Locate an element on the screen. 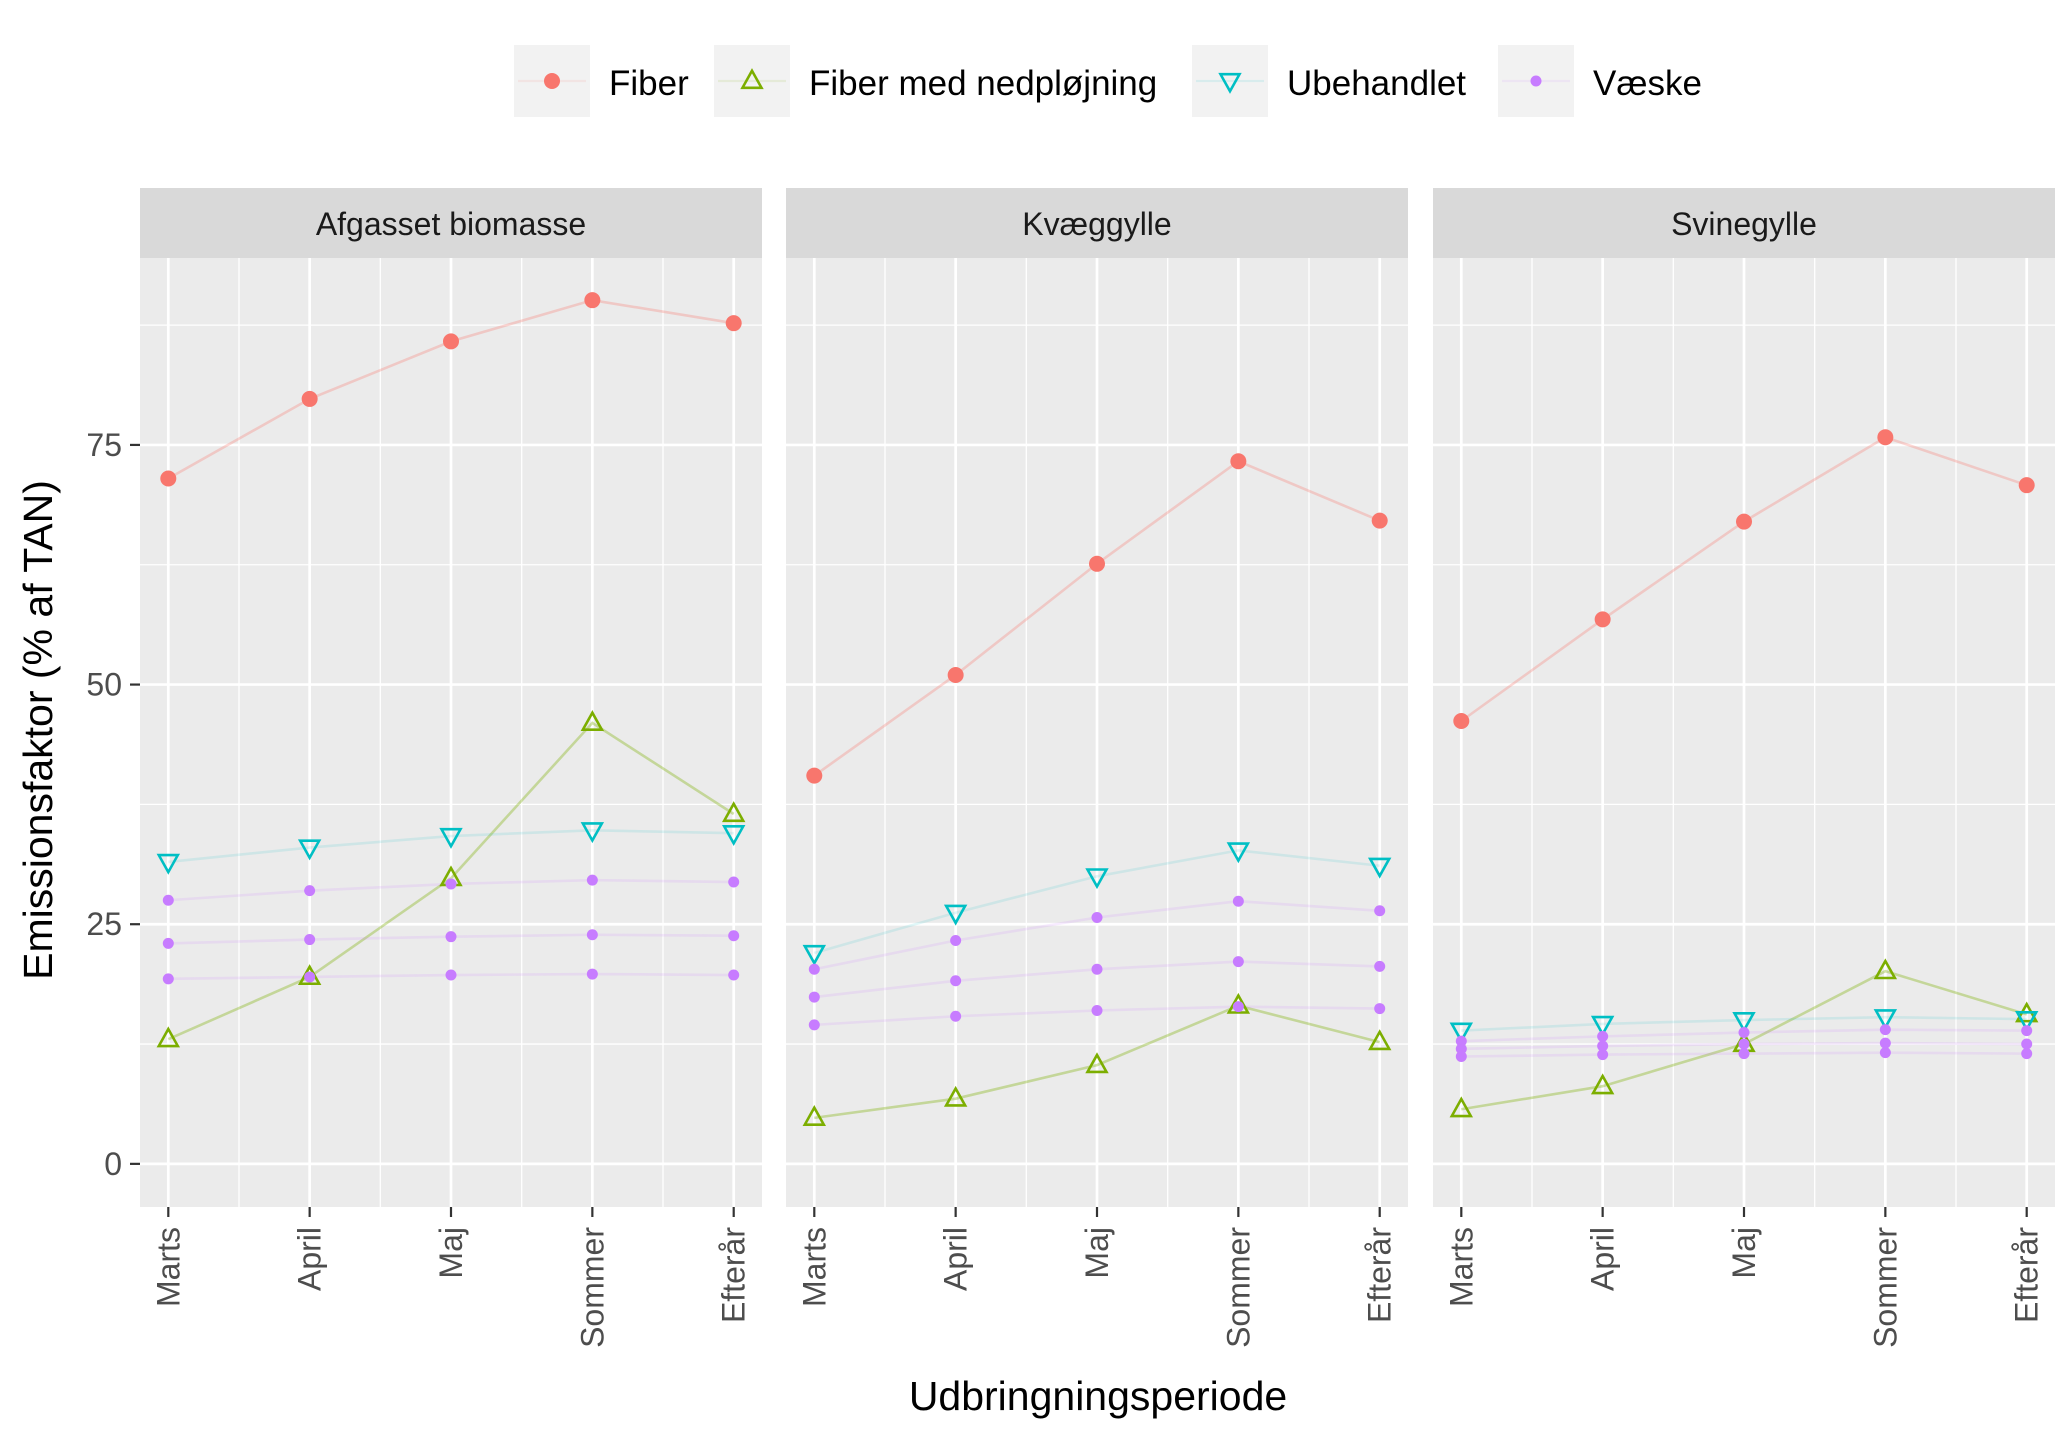 This screenshot has height=1440, width=2070. facet-strip-label: Afgasset biomasse is located at coordinates (451, 224).